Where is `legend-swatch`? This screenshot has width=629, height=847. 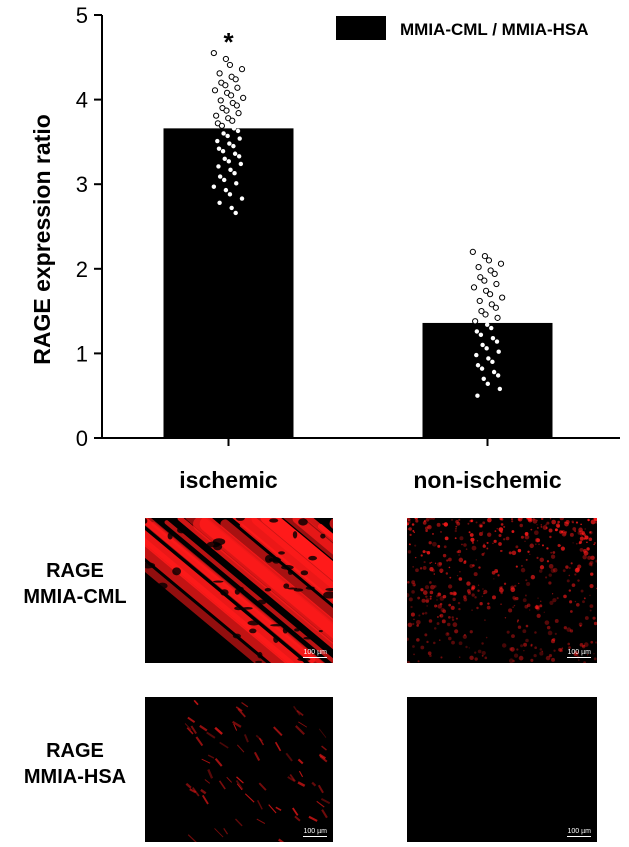 legend-swatch is located at coordinates (361, 28).